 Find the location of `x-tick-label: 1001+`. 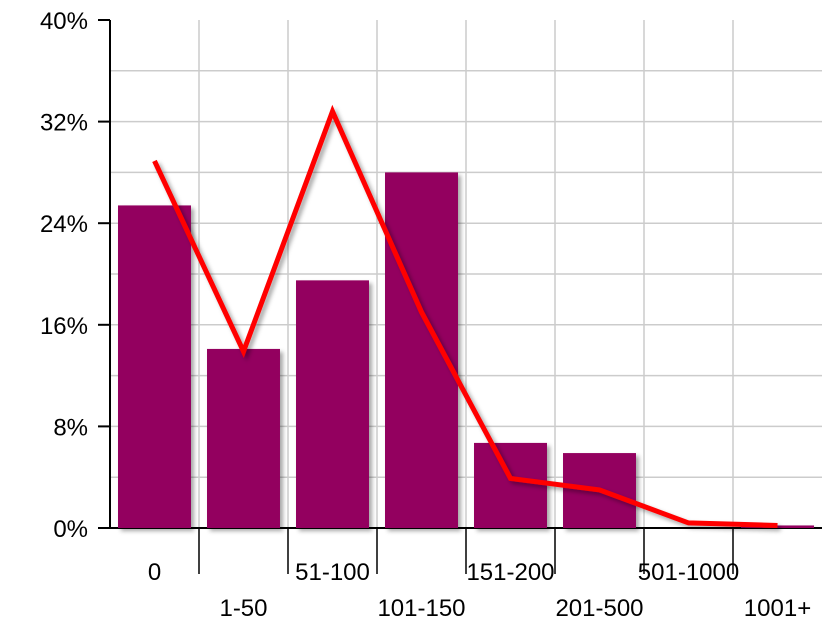

x-tick-label: 1001+ is located at coordinates (777, 606).